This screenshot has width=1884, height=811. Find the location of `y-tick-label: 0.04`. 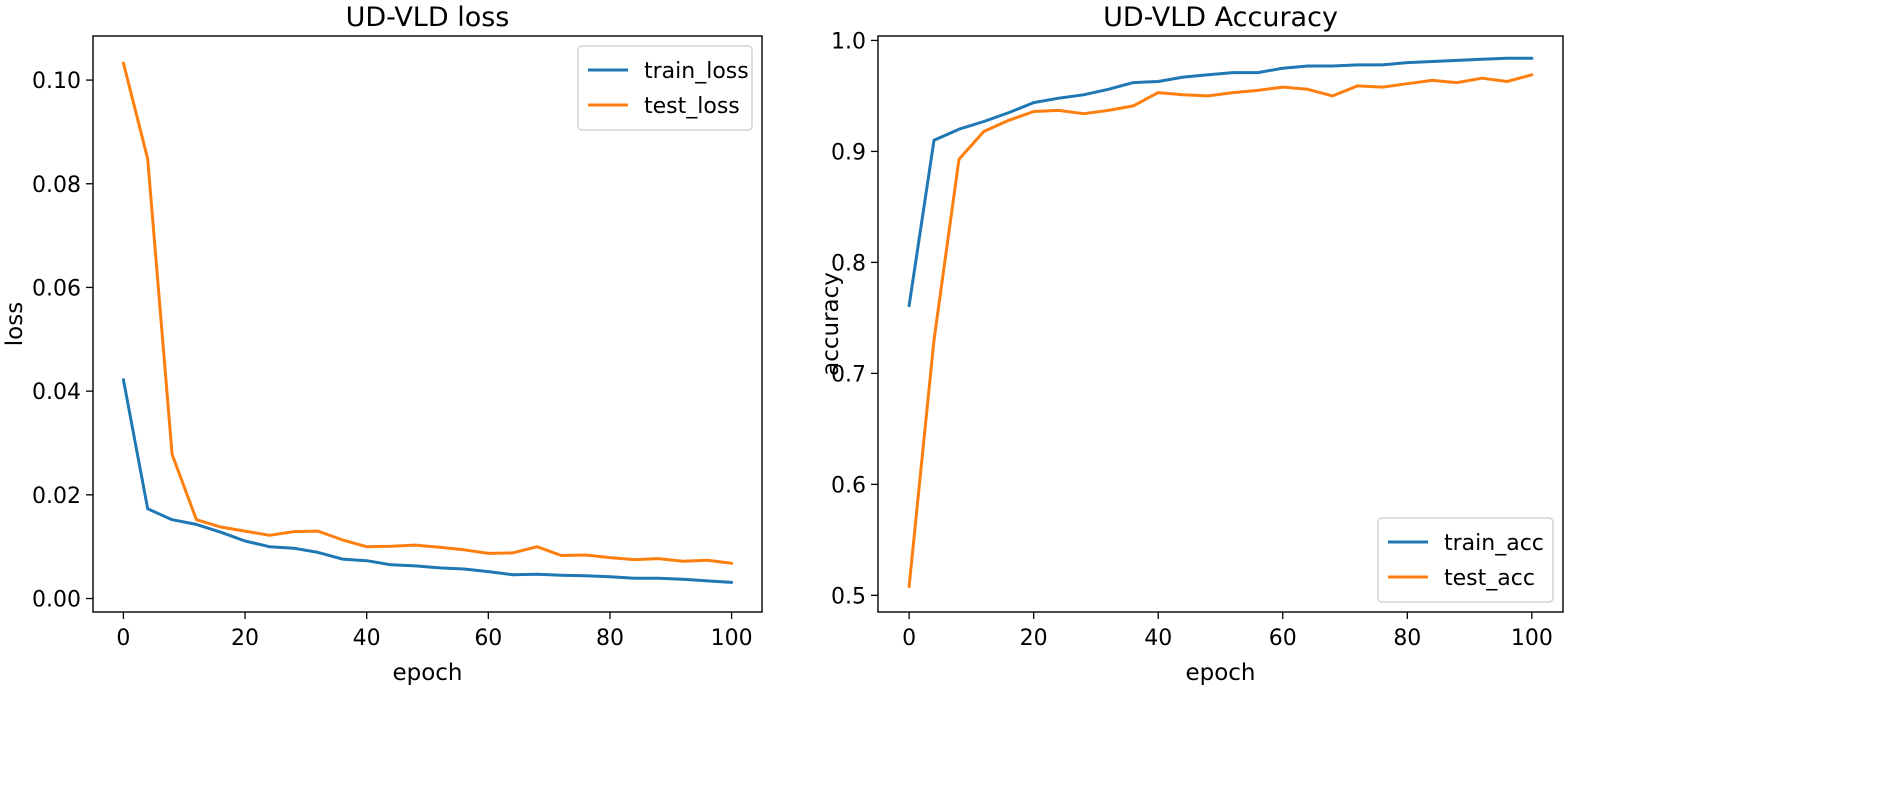

y-tick-label: 0.04 is located at coordinates (56, 392).